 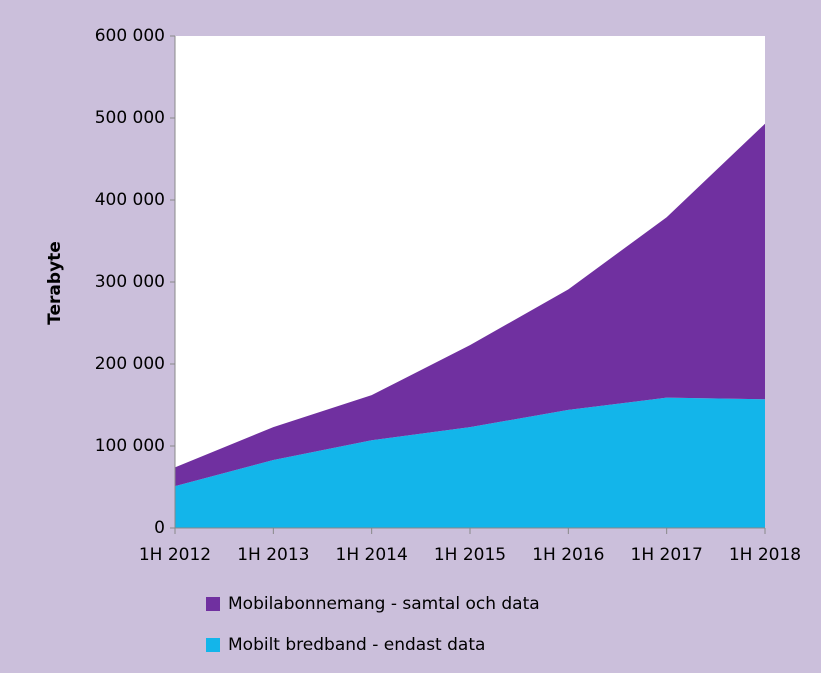 What do you see at coordinates (356, 645) in the screenshot?
I see `legend-label: Mobilt bredband - endast data` at bounding box center [356, 645].